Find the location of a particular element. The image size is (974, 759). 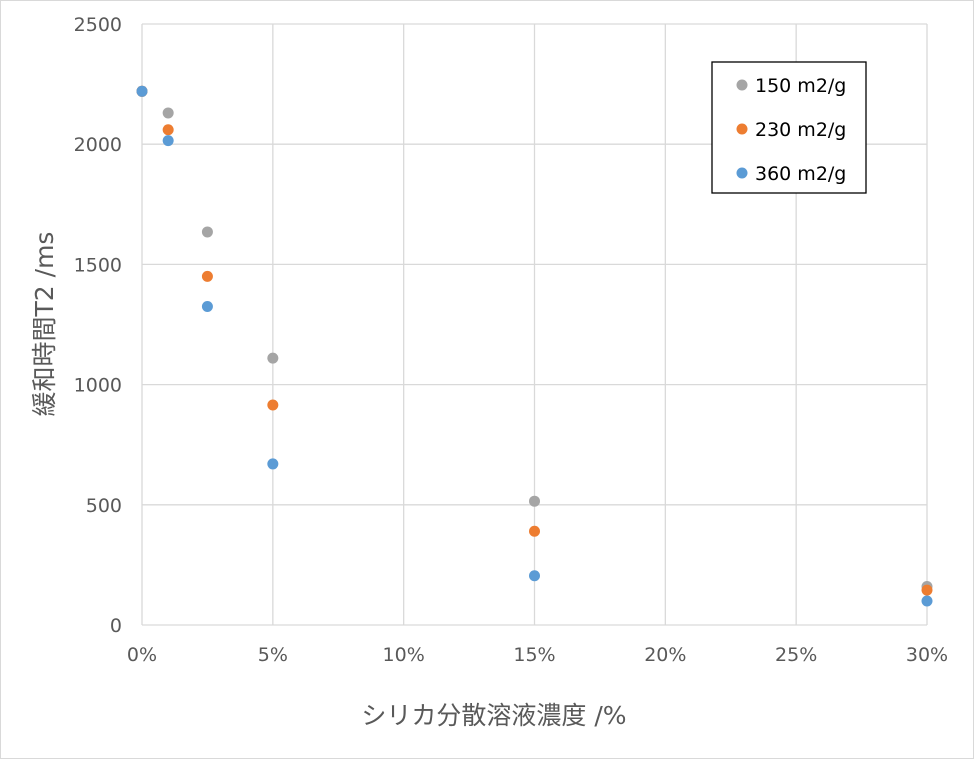

legend-label: 360 m2/g is located at coordinates (800, 174).